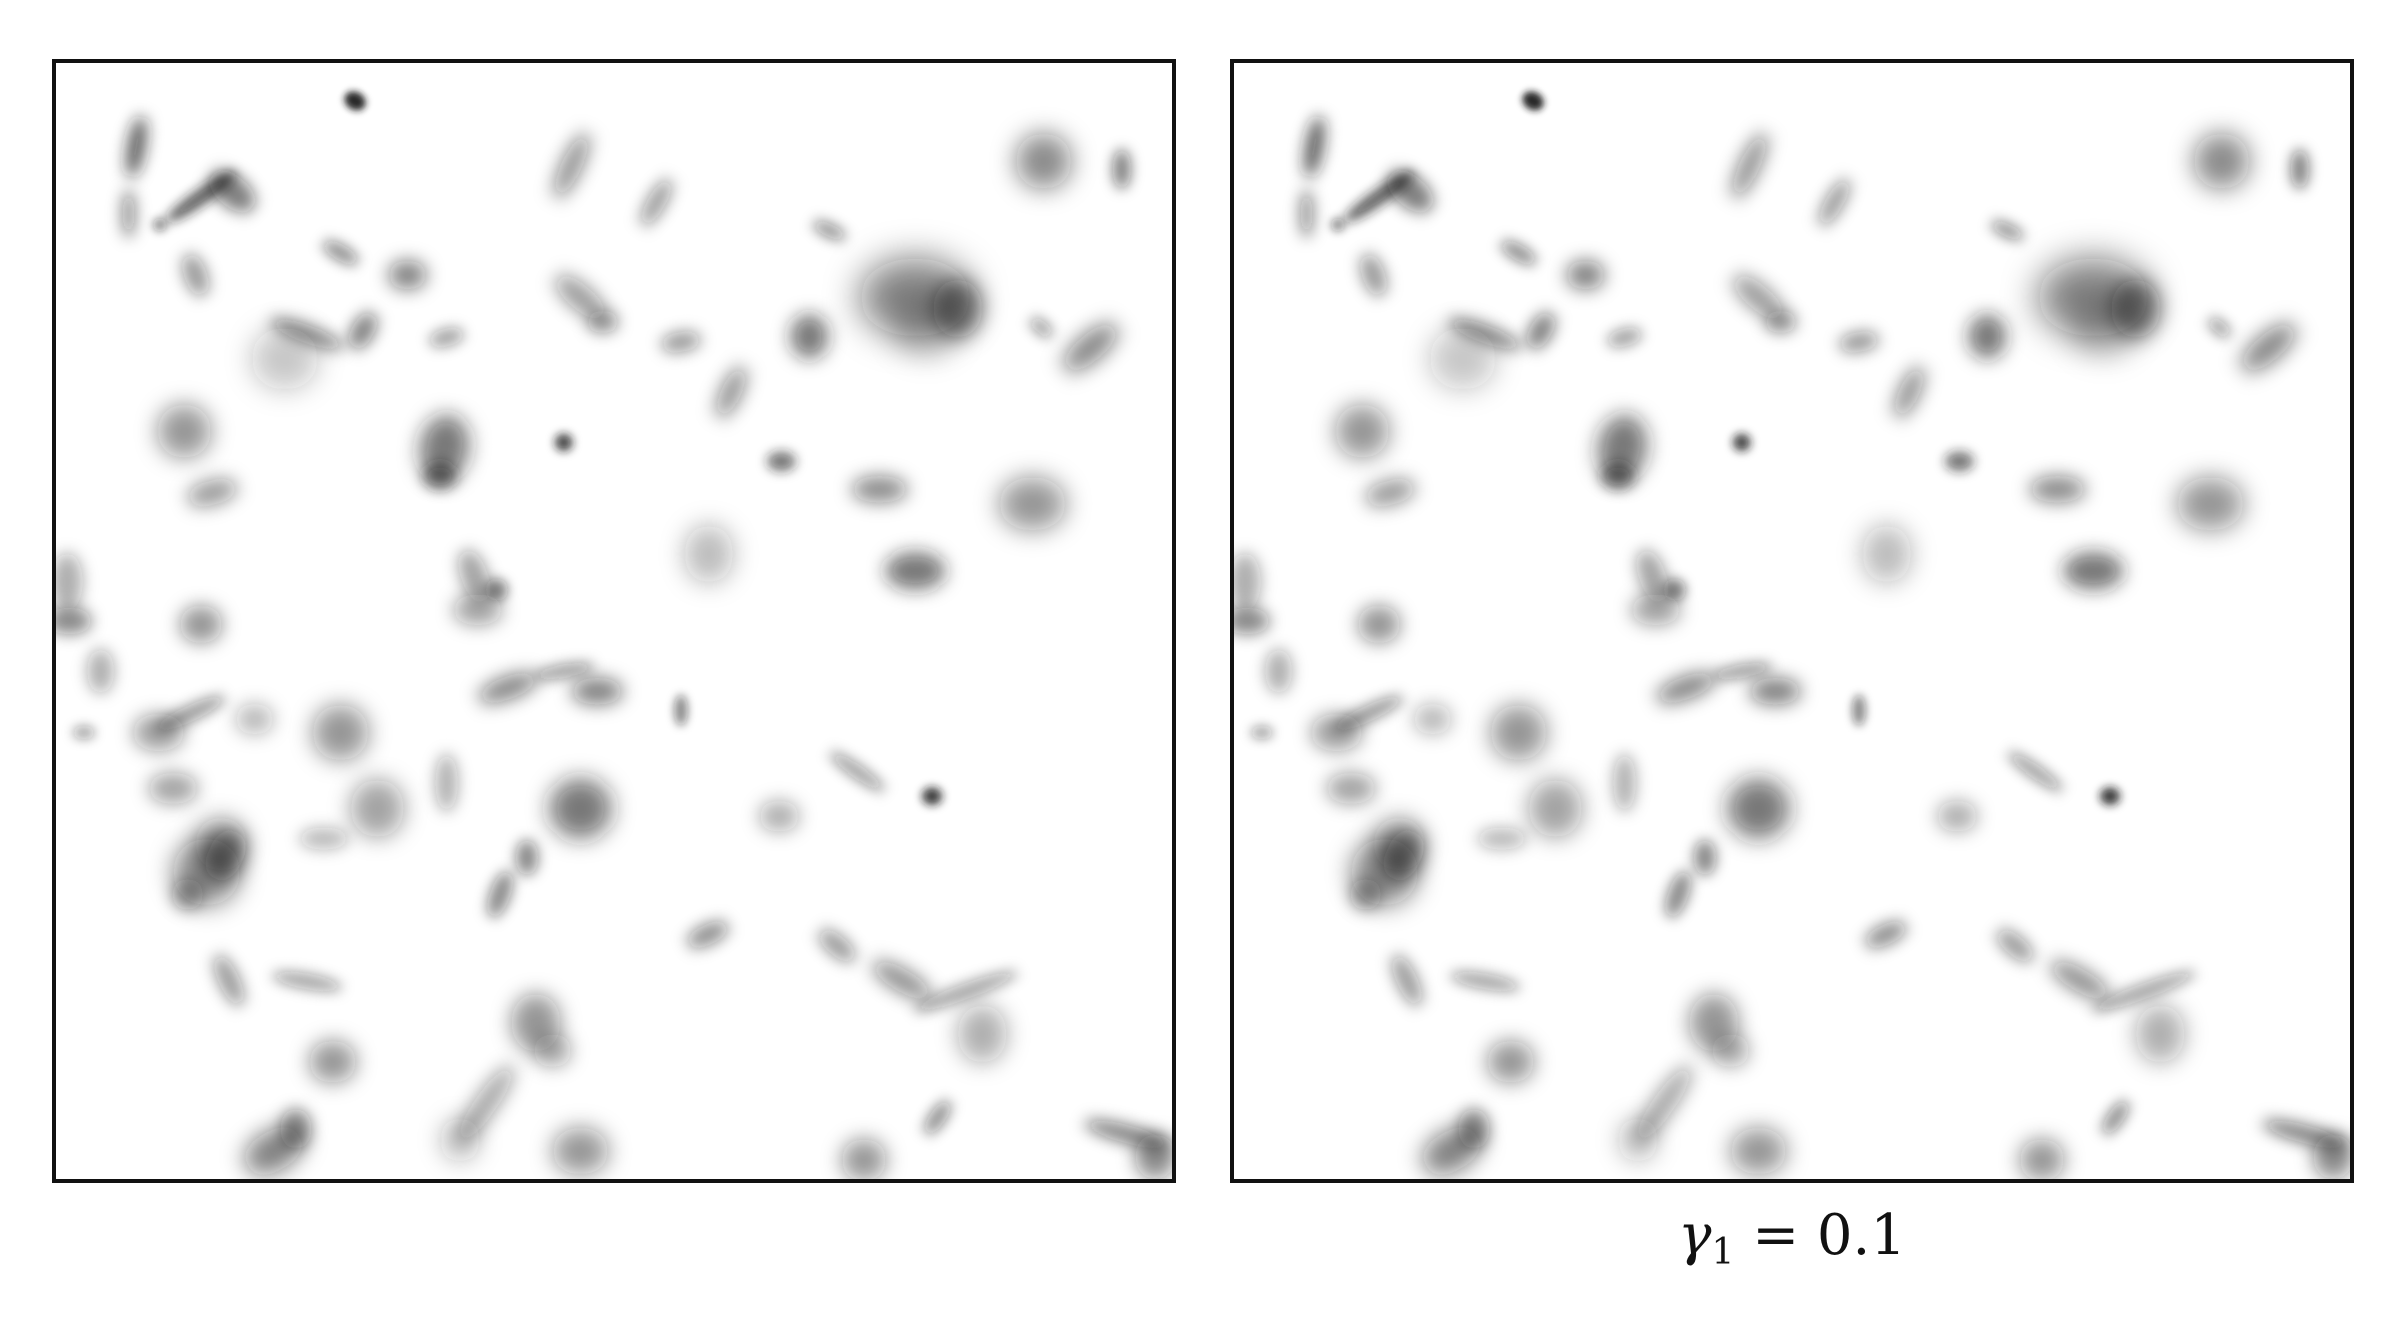  What do you see at coordinates (1723, 1252) in the screenshot?
I see `caption-subscript: 1` at bounding box center [1723, 1252].